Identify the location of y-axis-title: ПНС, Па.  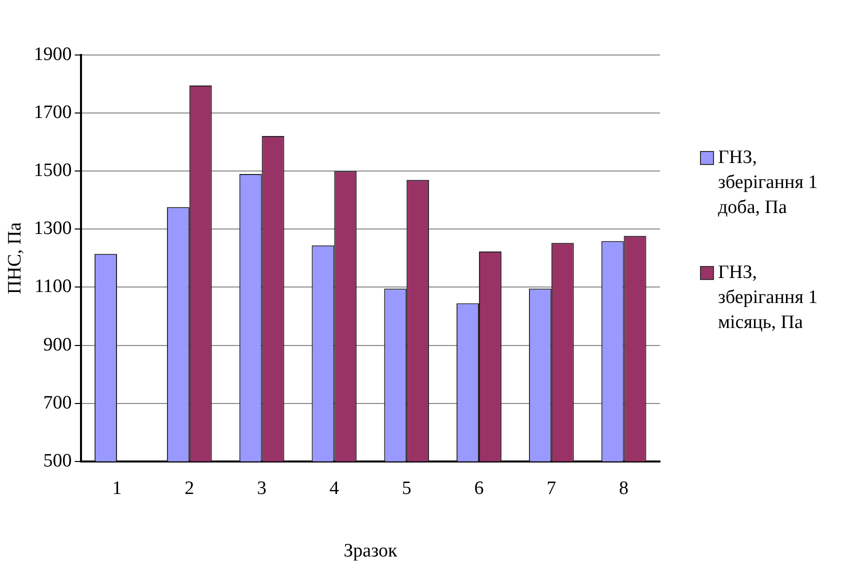
(15, 258).